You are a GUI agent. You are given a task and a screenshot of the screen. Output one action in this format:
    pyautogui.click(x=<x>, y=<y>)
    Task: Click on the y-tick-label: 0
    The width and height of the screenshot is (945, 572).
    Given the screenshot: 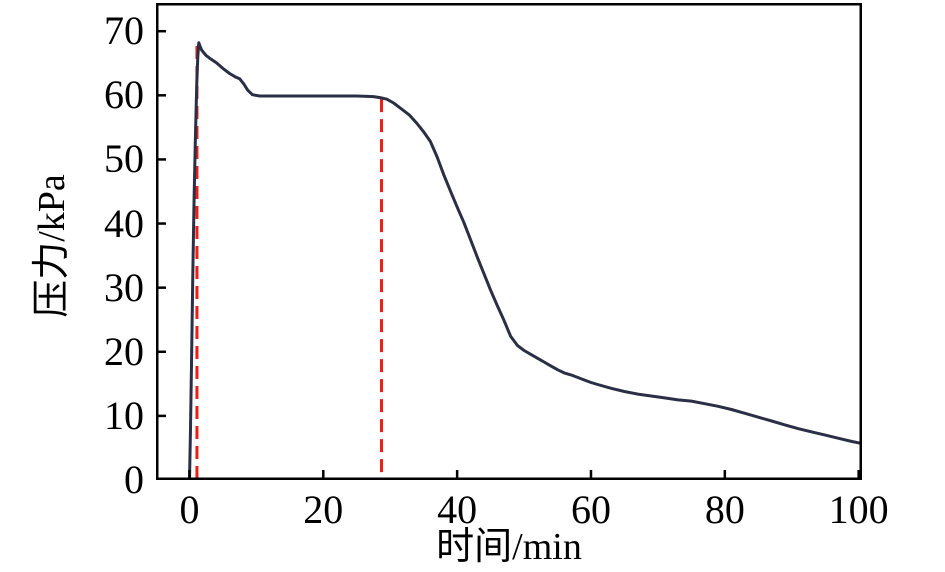 What is the action you would take?
    pyautogui.click(x=134, y=479)
    